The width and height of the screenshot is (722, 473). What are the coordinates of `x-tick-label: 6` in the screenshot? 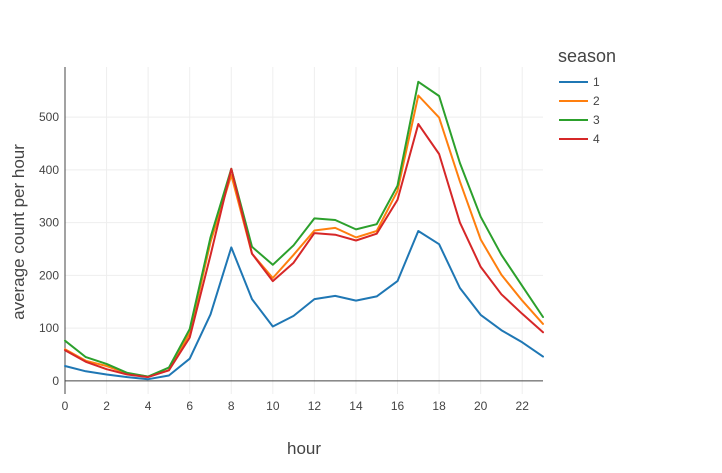 It's located at (189, 406).